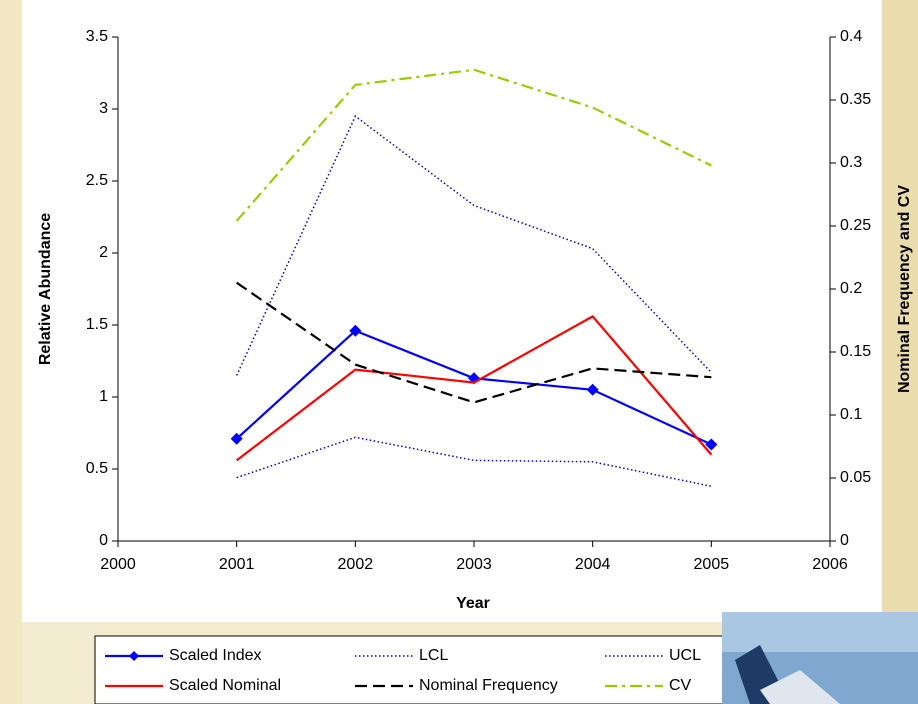 The width and height of the screenshot is (918, 704). I want to click on legend-label: Nominal Frequency, so click(488, 685).